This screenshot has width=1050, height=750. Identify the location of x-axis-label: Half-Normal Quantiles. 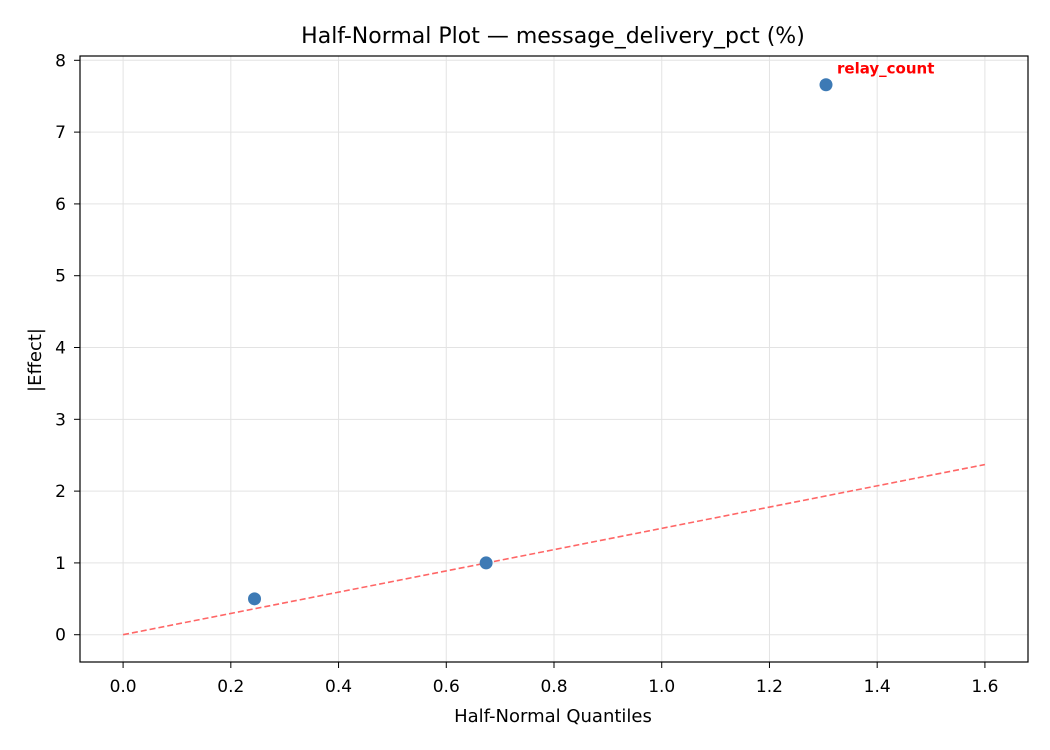
(553, 716).